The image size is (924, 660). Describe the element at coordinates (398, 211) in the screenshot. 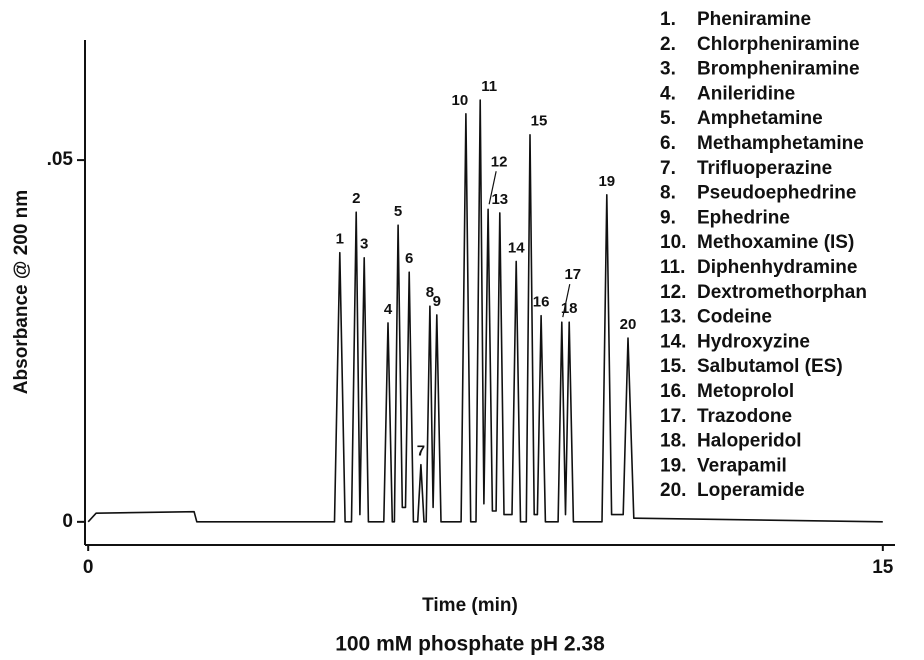

I see `peak-label: 5` at that location.